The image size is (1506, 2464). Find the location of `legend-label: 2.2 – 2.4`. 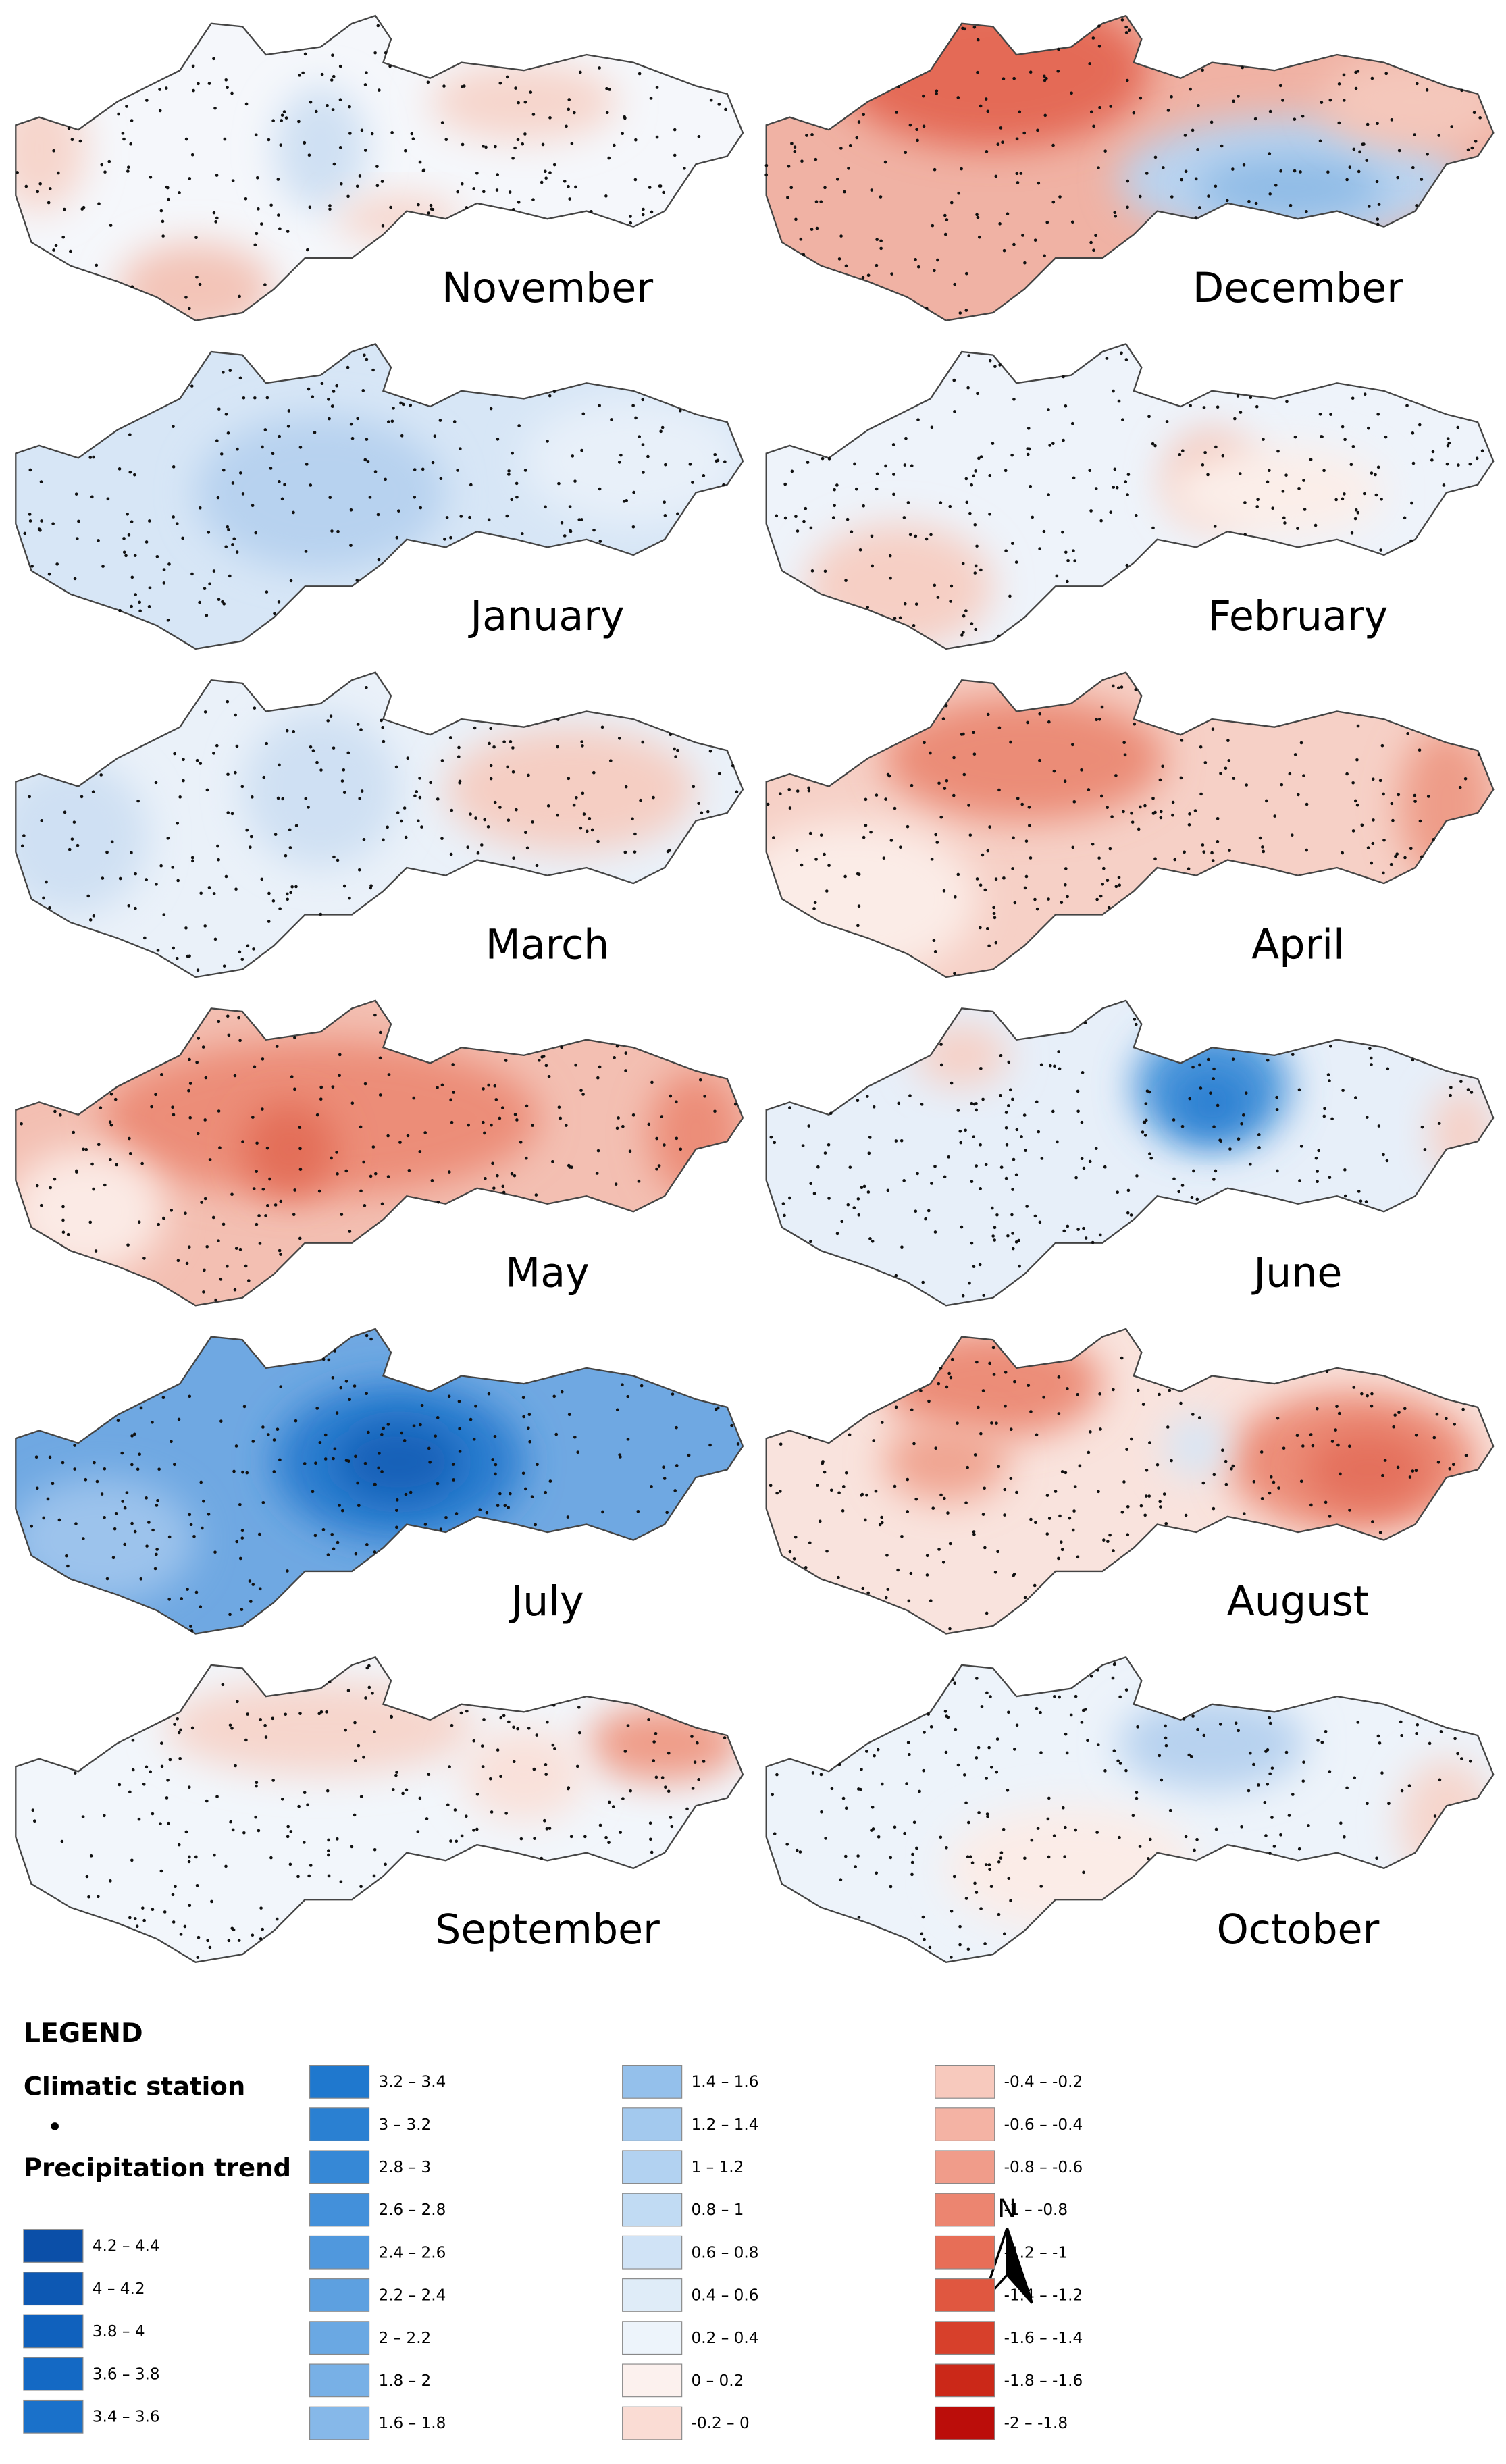

legend-label: 2.2 – 2.4 is located at coordinates (412, 2296).